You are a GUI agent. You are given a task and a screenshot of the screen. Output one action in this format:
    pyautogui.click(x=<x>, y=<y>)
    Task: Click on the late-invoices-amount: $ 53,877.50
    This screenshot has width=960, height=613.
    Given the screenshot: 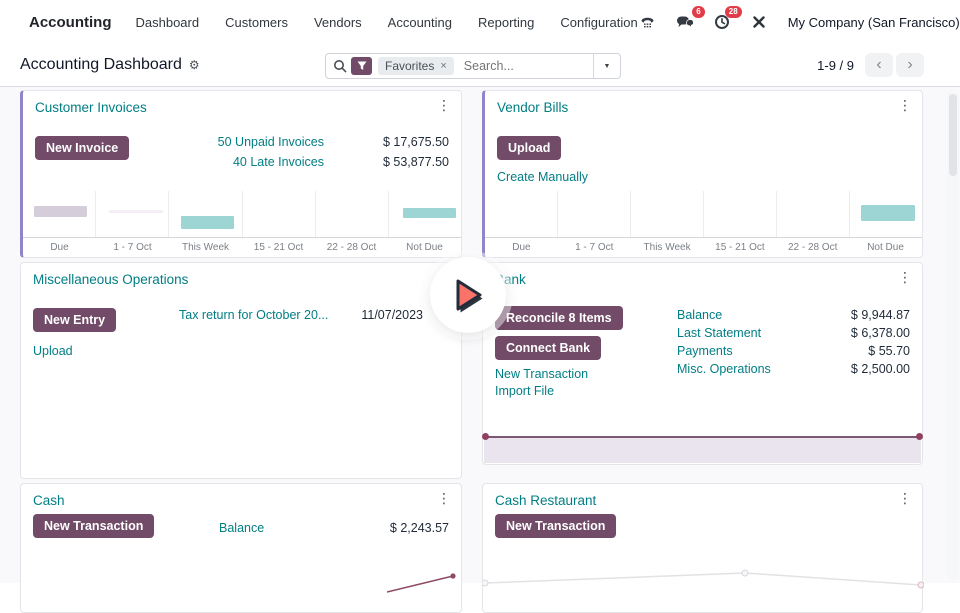 What is the action you would take?
    pyautogui.click(x=415, y=162)
    